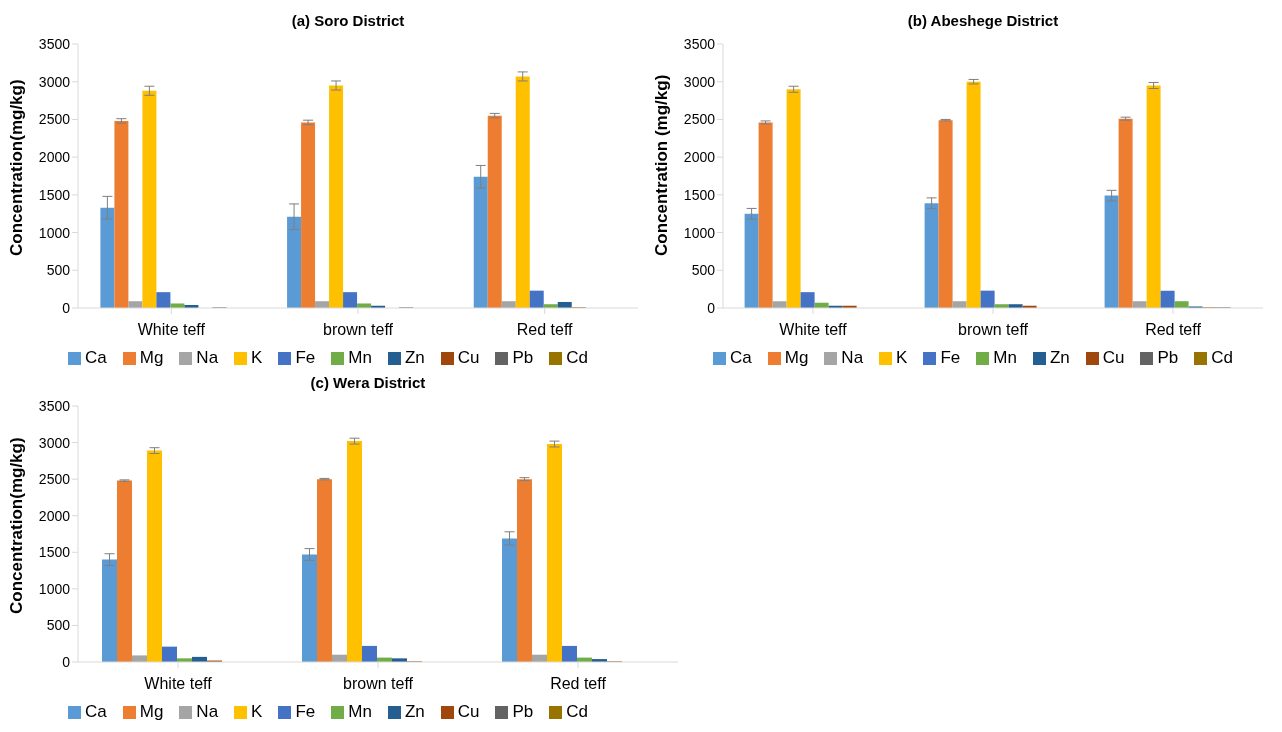 This screenshot has height=732, width=1282. I want to click on chart-title: (a) Soro District, so click(348, 20).